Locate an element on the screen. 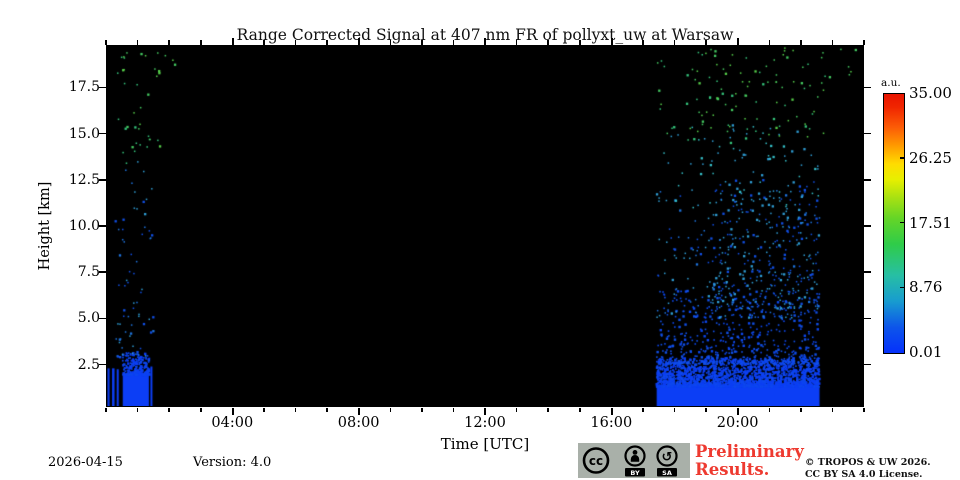 The image size is (960, 480). svg-text: cc is located at coordinates (596, 461).